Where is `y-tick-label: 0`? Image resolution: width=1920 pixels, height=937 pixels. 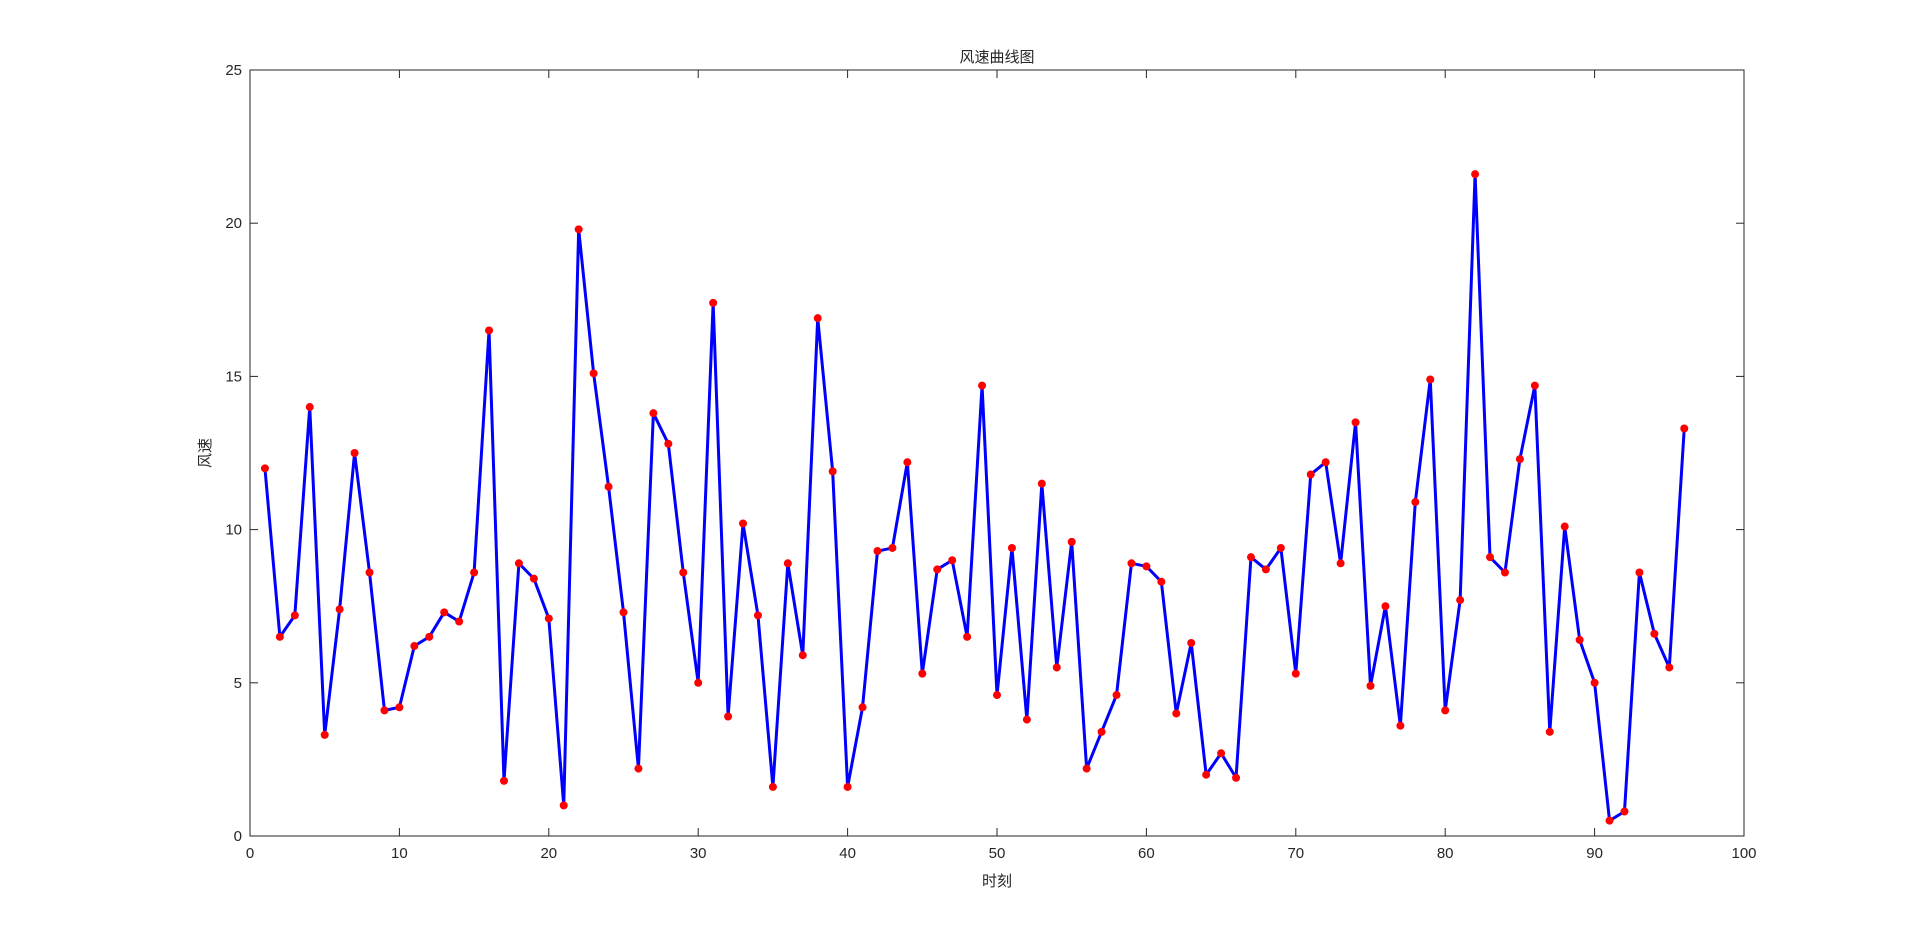
y-tick-label: 0 is located at coordinates (238, 836).